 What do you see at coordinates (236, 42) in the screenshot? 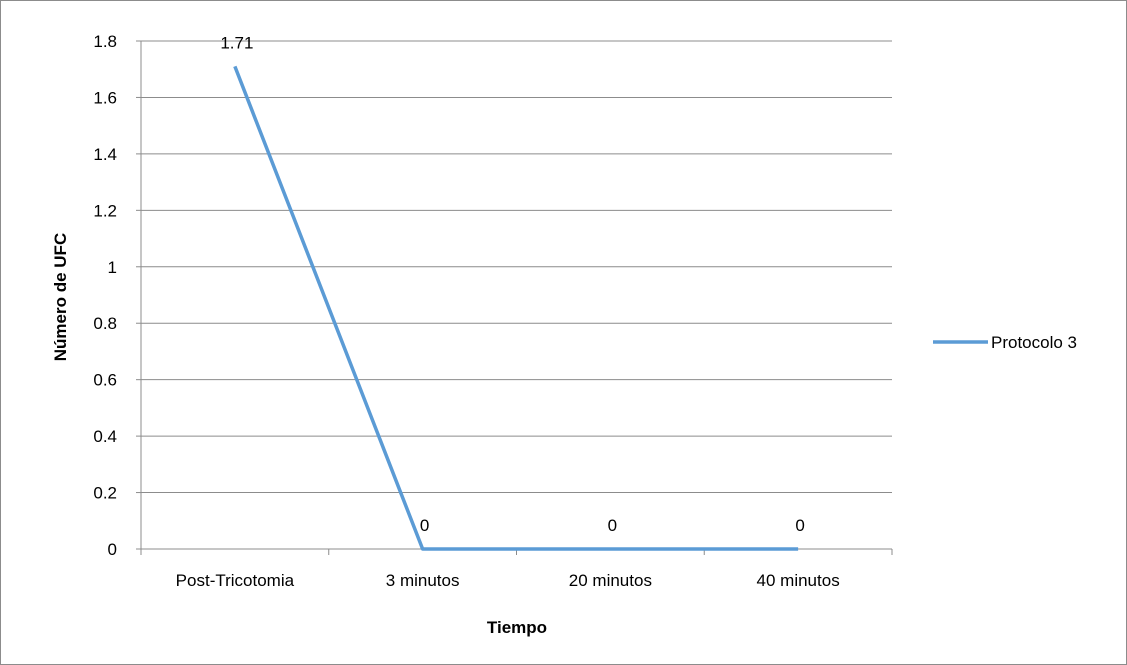
I see `data-label: 1.71` at bounding box center [236, 42].